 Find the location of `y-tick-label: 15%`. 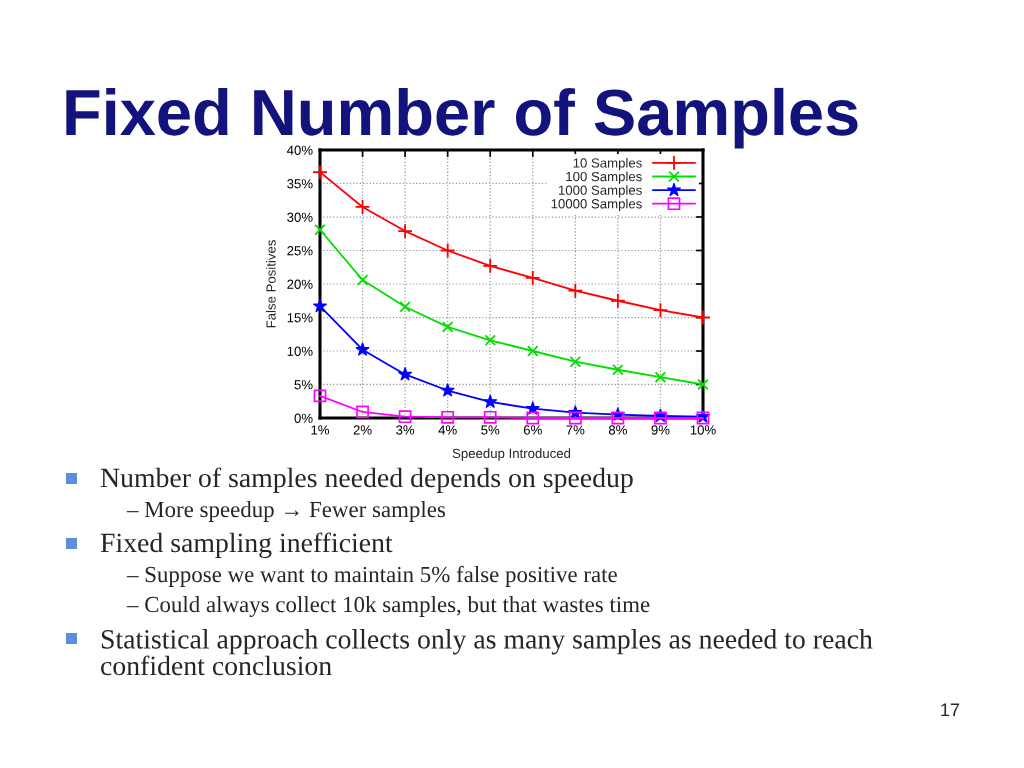

y-tick-label: 15% is located at coordinates (300, 318).